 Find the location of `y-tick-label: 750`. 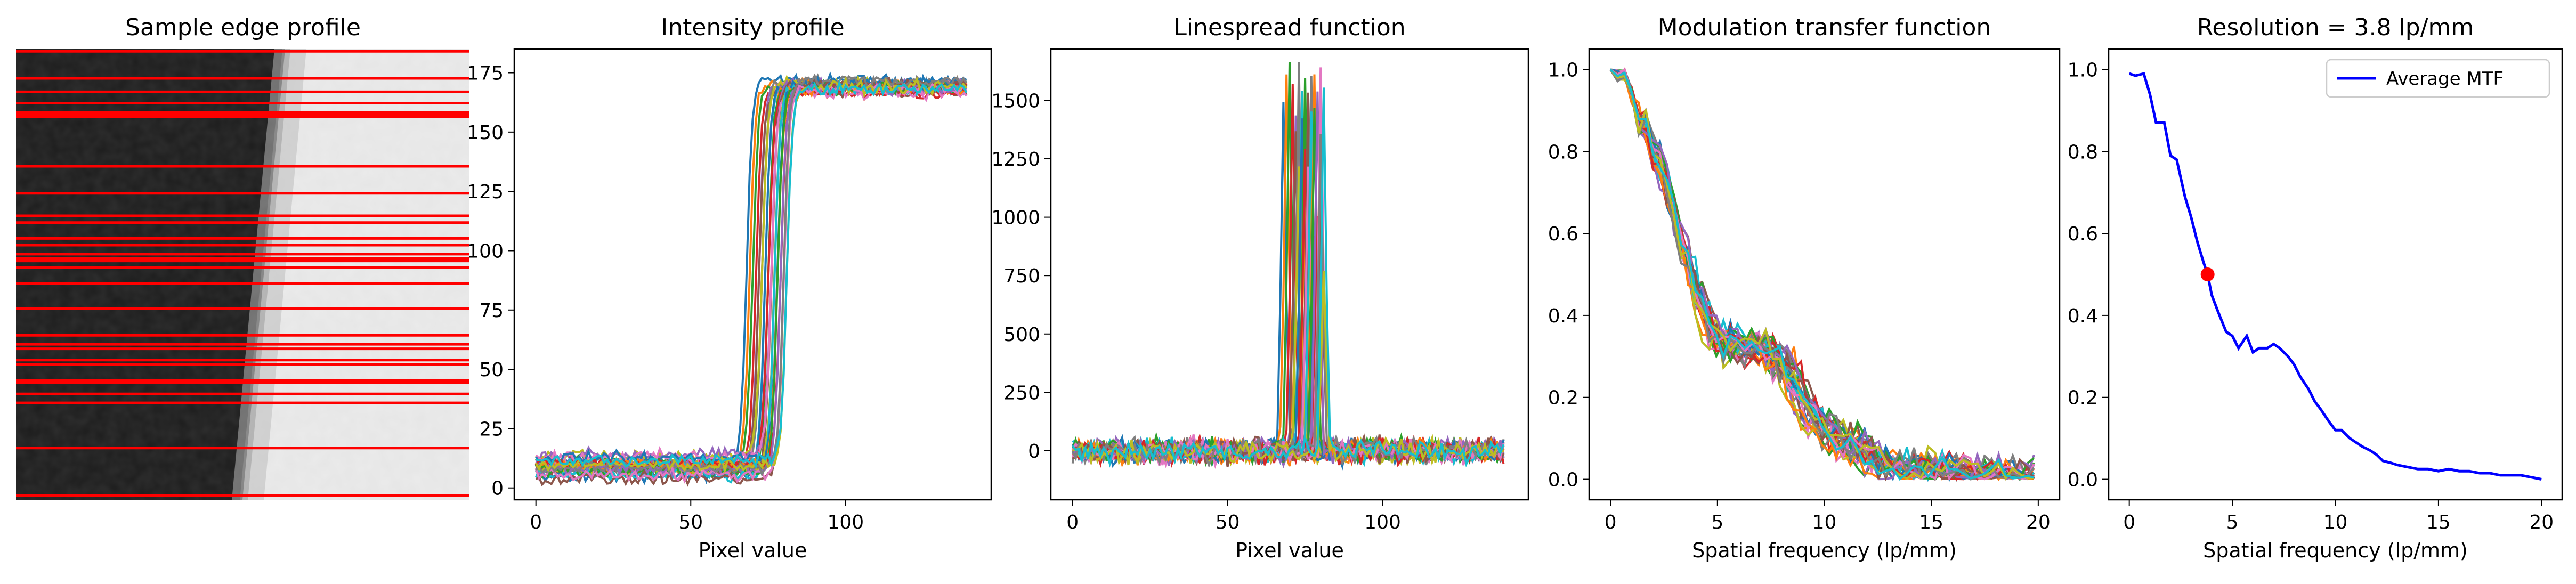

y-tick-label: 750 is located at coordinates (1021, 276).